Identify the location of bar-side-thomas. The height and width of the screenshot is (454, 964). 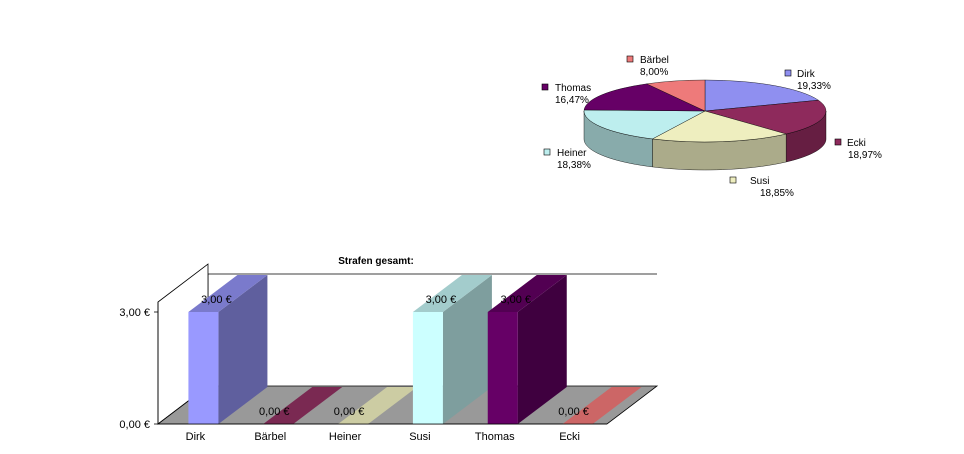
(542, 349).